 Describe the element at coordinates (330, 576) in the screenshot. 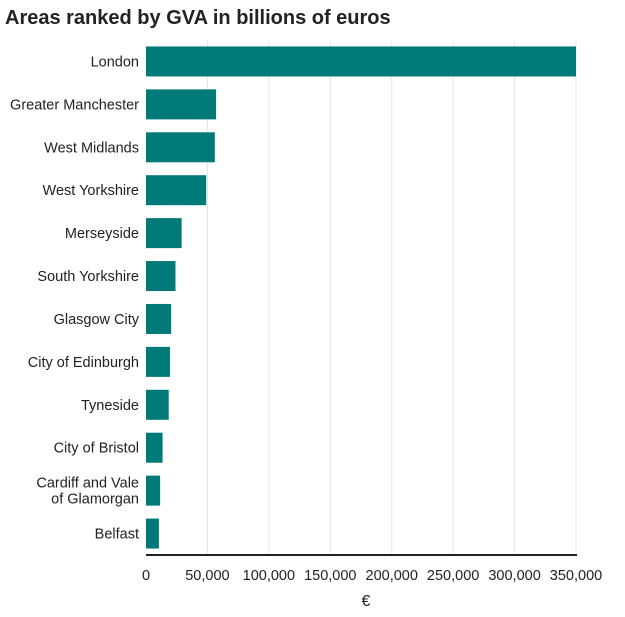

I see `x-tick-label: 150,000` at that location.